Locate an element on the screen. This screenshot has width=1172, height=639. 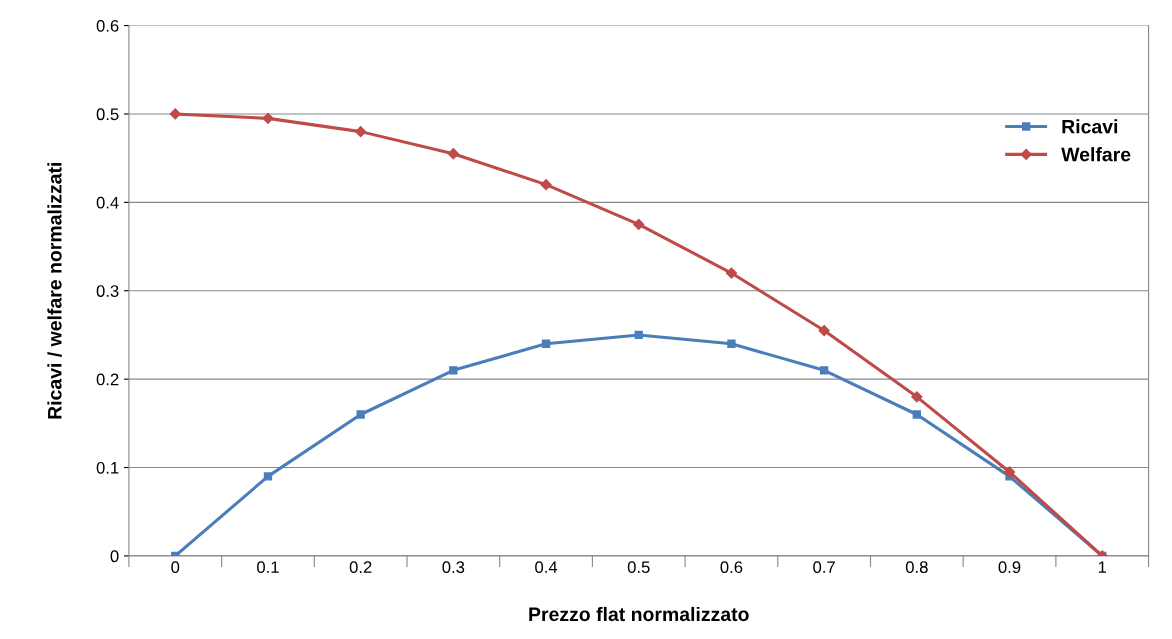
x-tick-label: 0.6 is located at coordinates (731, 567).